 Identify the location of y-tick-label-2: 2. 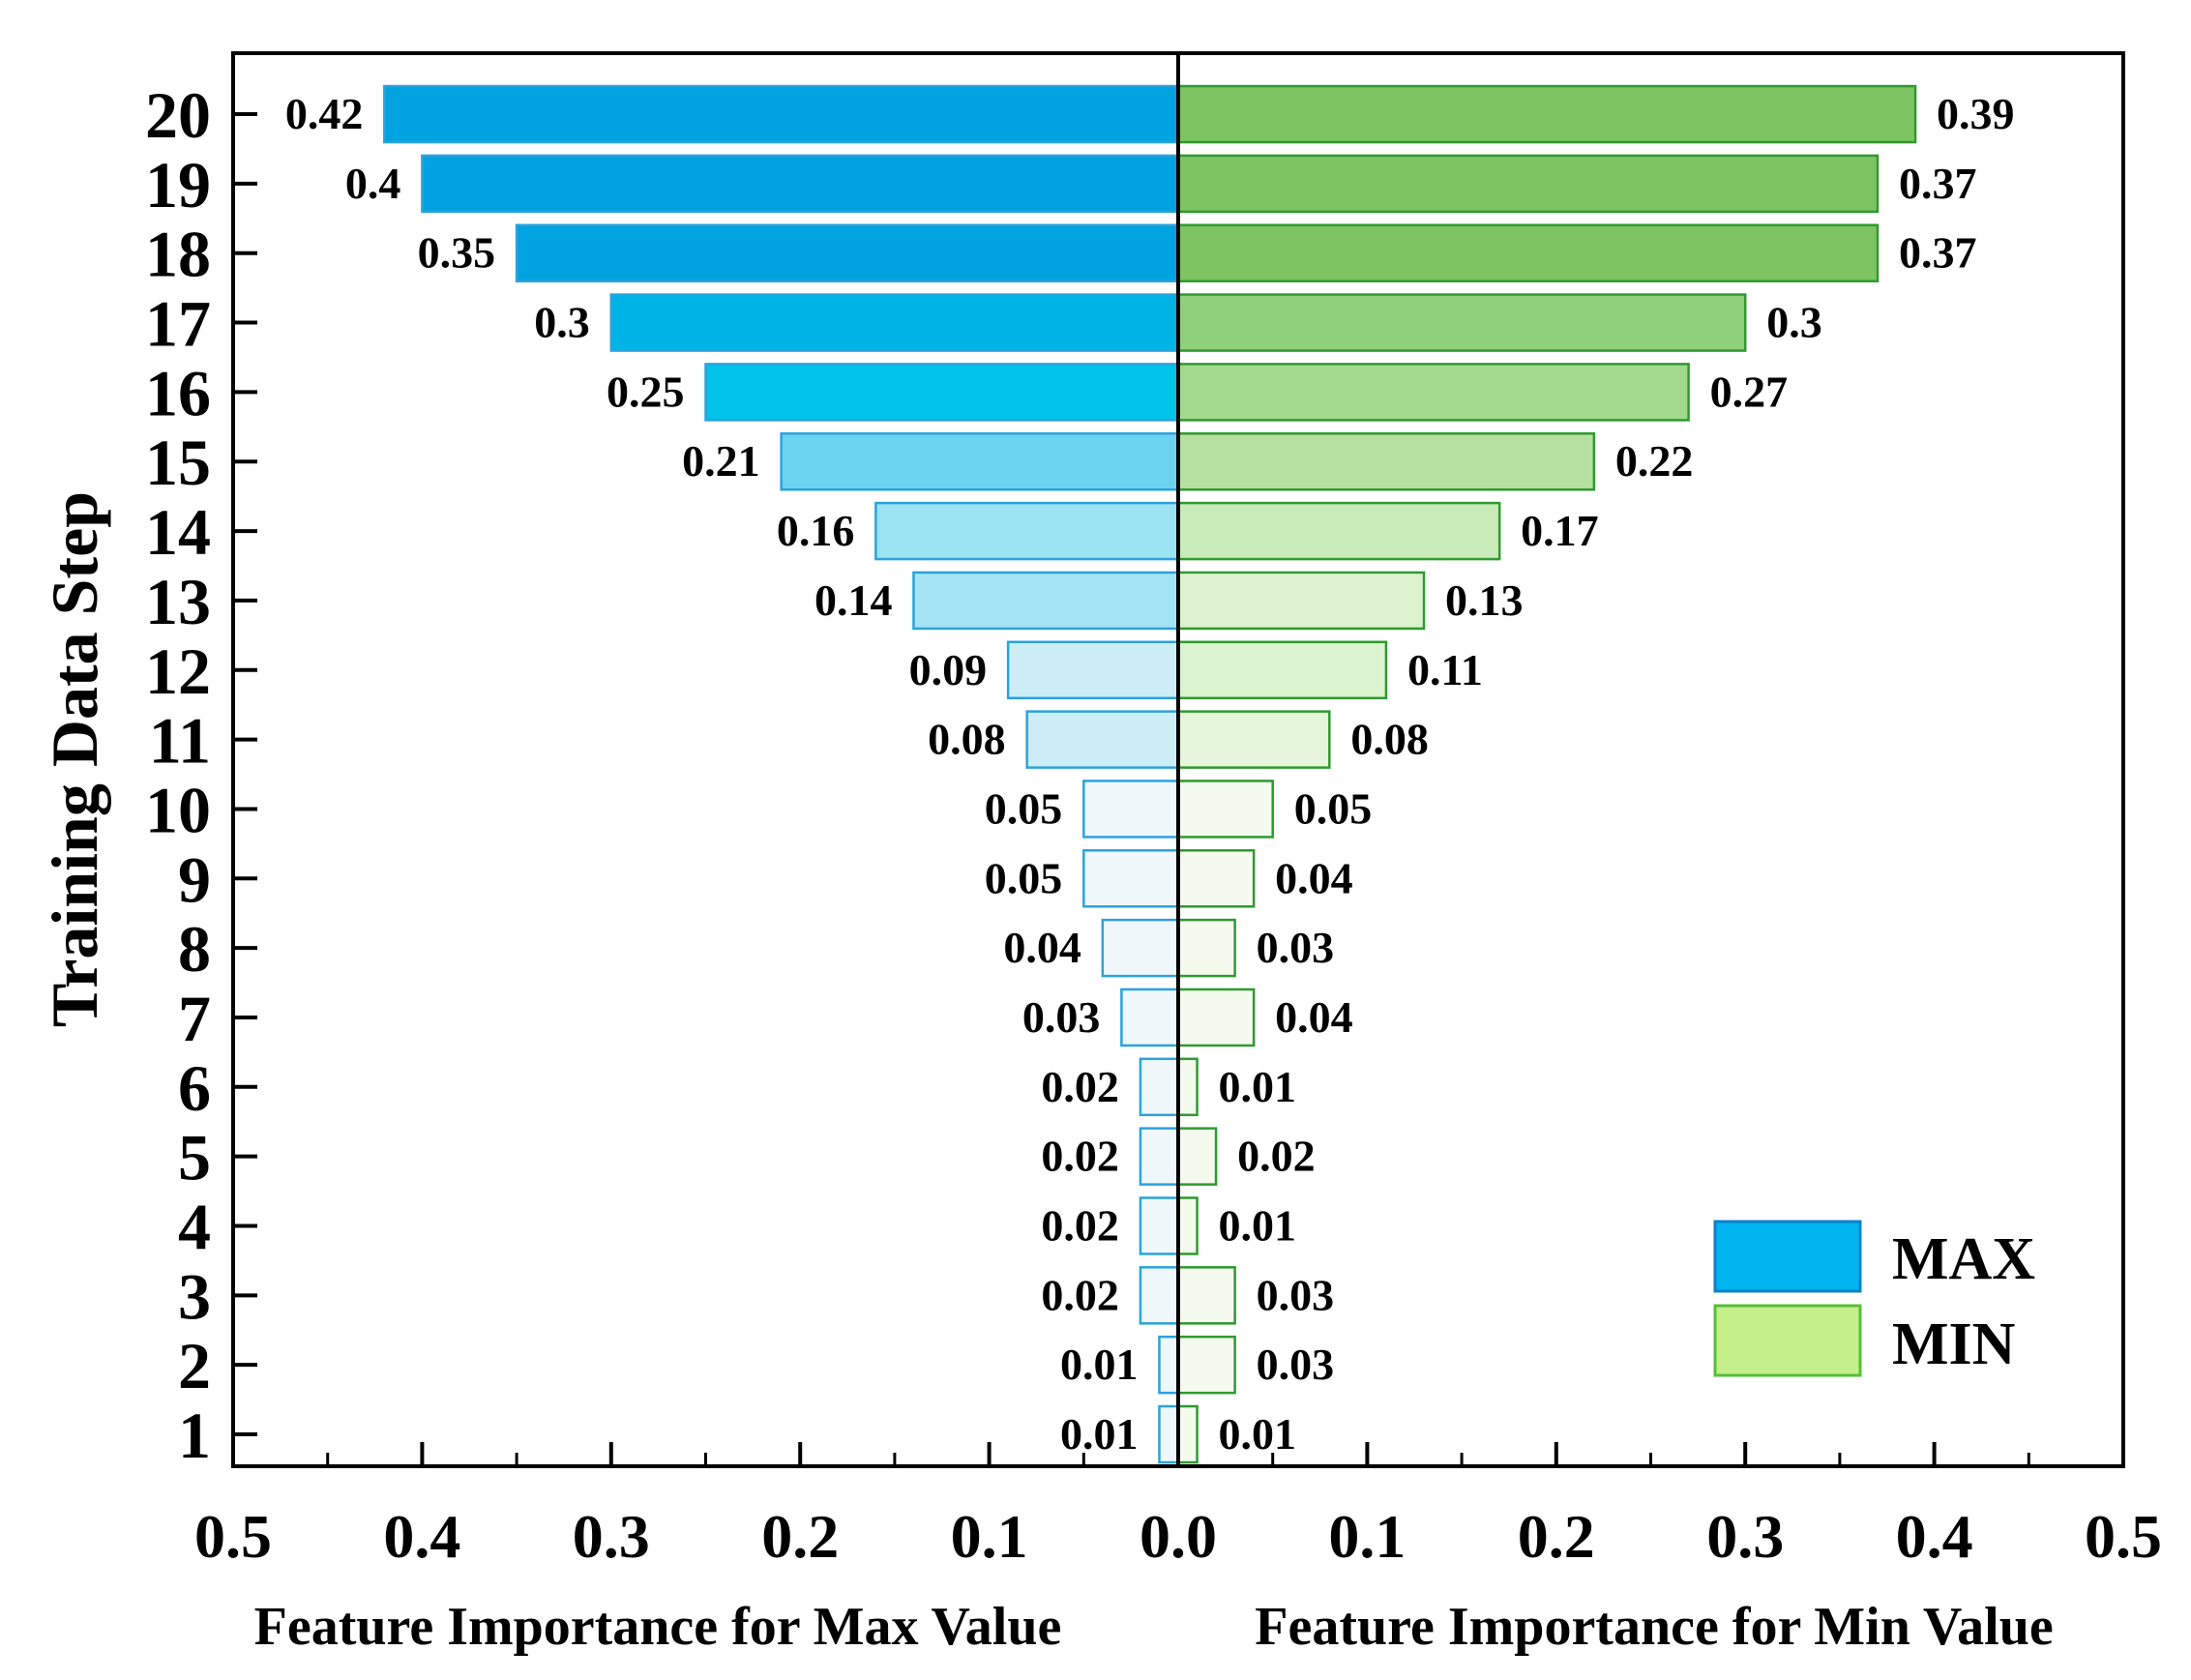
(195, 1366).